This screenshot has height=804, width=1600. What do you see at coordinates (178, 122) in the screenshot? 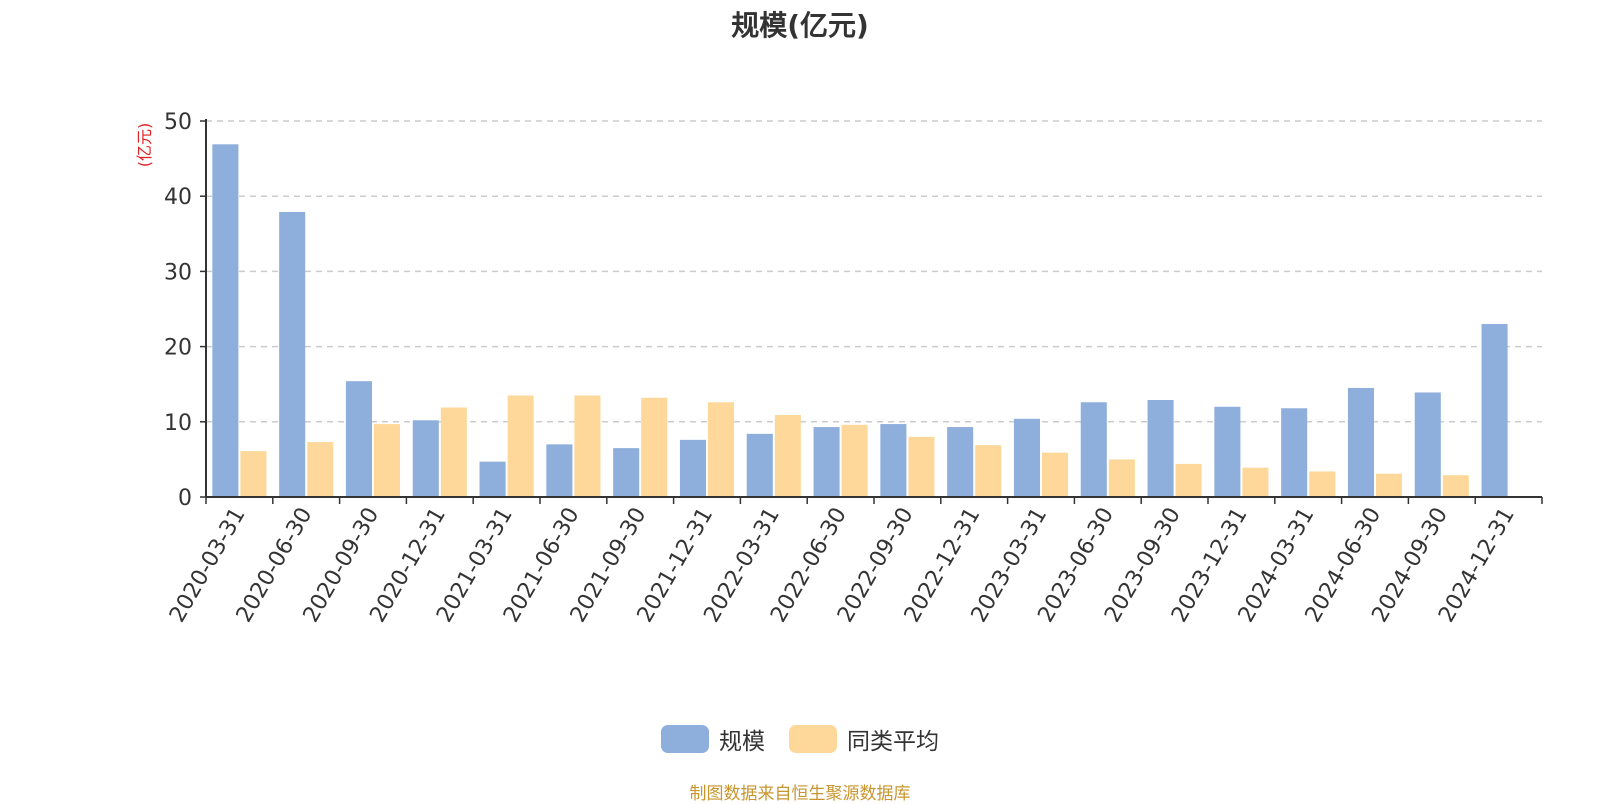
I see `y-tick-label-50: 50` at bounding box center [178, 122].